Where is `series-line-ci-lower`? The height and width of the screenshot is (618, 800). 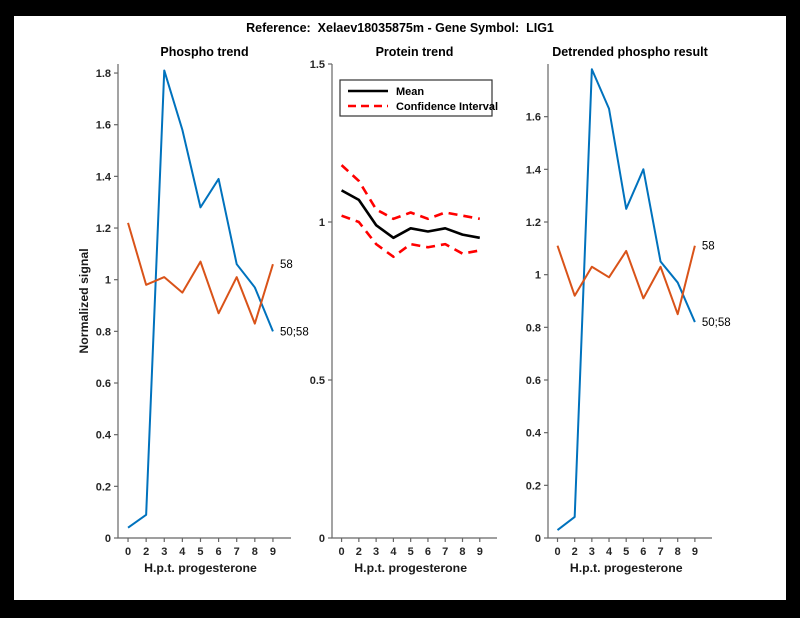 series-line-ci-lower is located at coordinates (411, 236).